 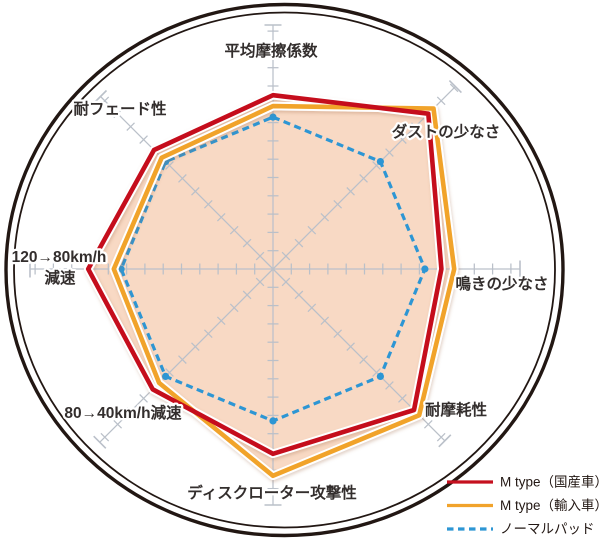 I want to click on legend-label: M type（輸入車）, so click(x=550, y=505).